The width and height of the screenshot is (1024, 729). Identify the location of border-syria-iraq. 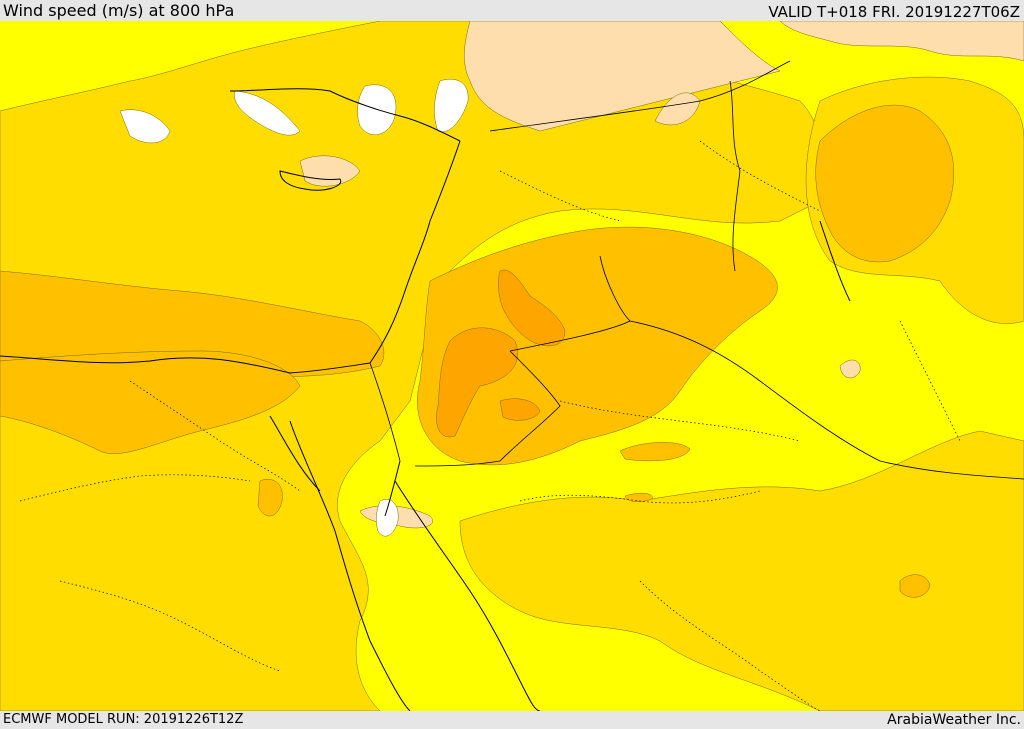
(640, 96).